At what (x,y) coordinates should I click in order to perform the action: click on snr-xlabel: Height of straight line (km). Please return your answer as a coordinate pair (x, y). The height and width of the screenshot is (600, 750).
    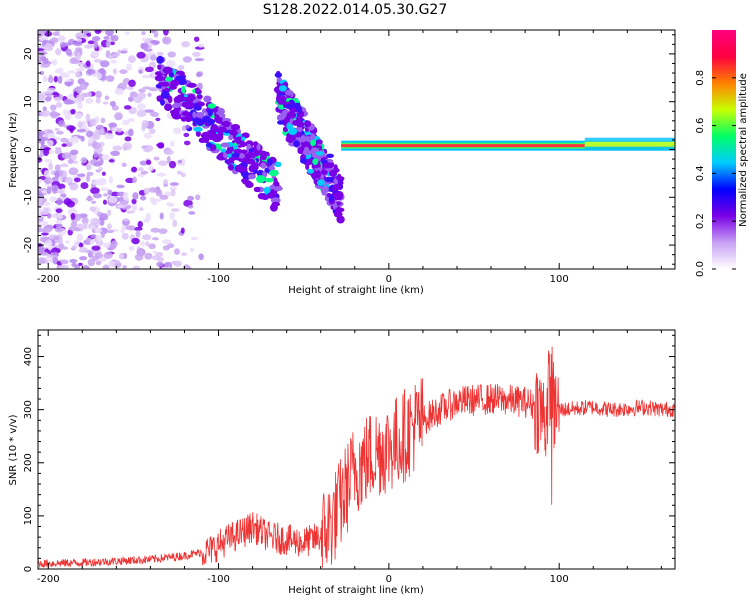
    Looking at the image, I should click on (356, 590).